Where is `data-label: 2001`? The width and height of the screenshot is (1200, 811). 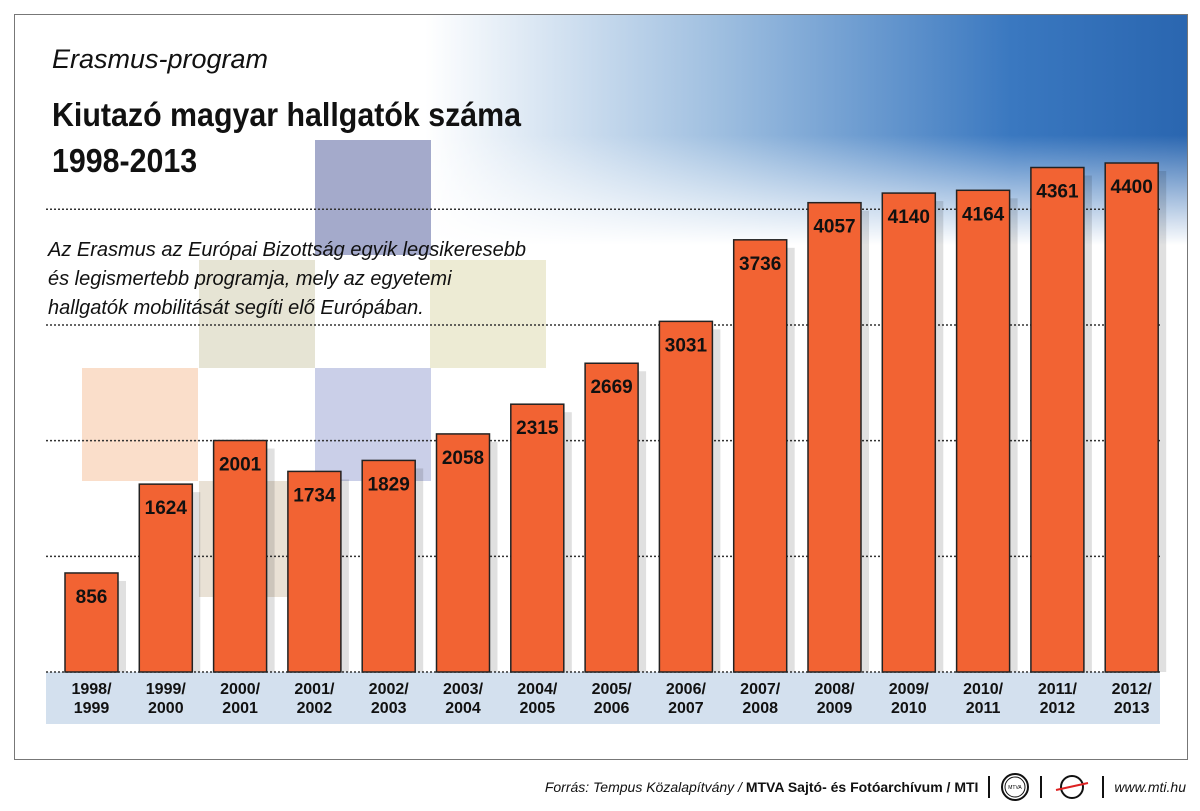
data-label: 2001 is located at coordinates (240, 465).